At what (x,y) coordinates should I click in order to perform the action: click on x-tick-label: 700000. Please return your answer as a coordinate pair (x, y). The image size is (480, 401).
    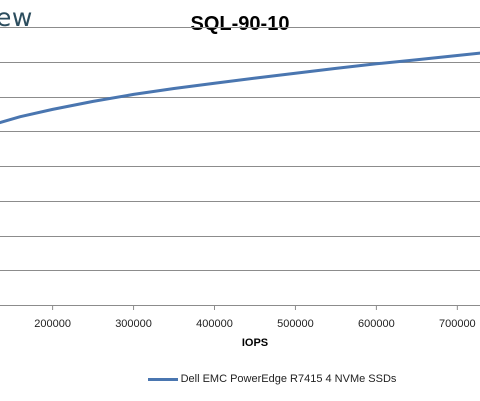
    Looking at the image, I should click on (457, 324).